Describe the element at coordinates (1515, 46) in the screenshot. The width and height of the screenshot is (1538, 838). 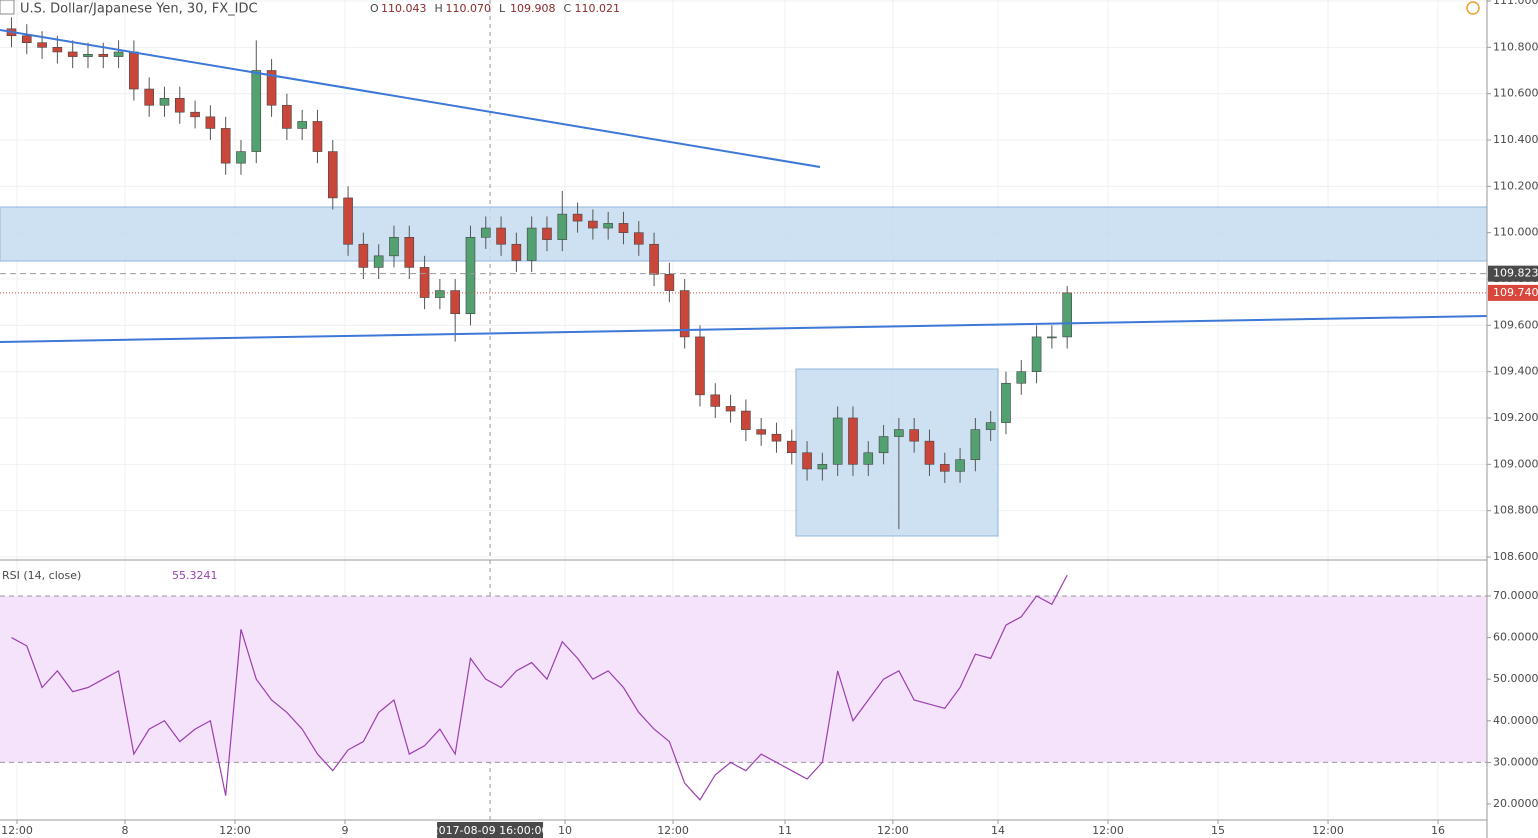
I see `y-tick-label: 110.800` at that location.